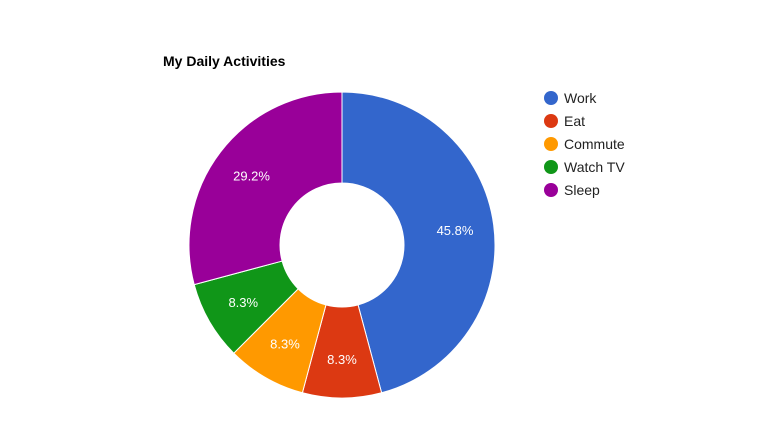 The width and height of the screenshot is (764, 446). I want to click on slice-label-sleep: 29.2%, so click(251, 176).